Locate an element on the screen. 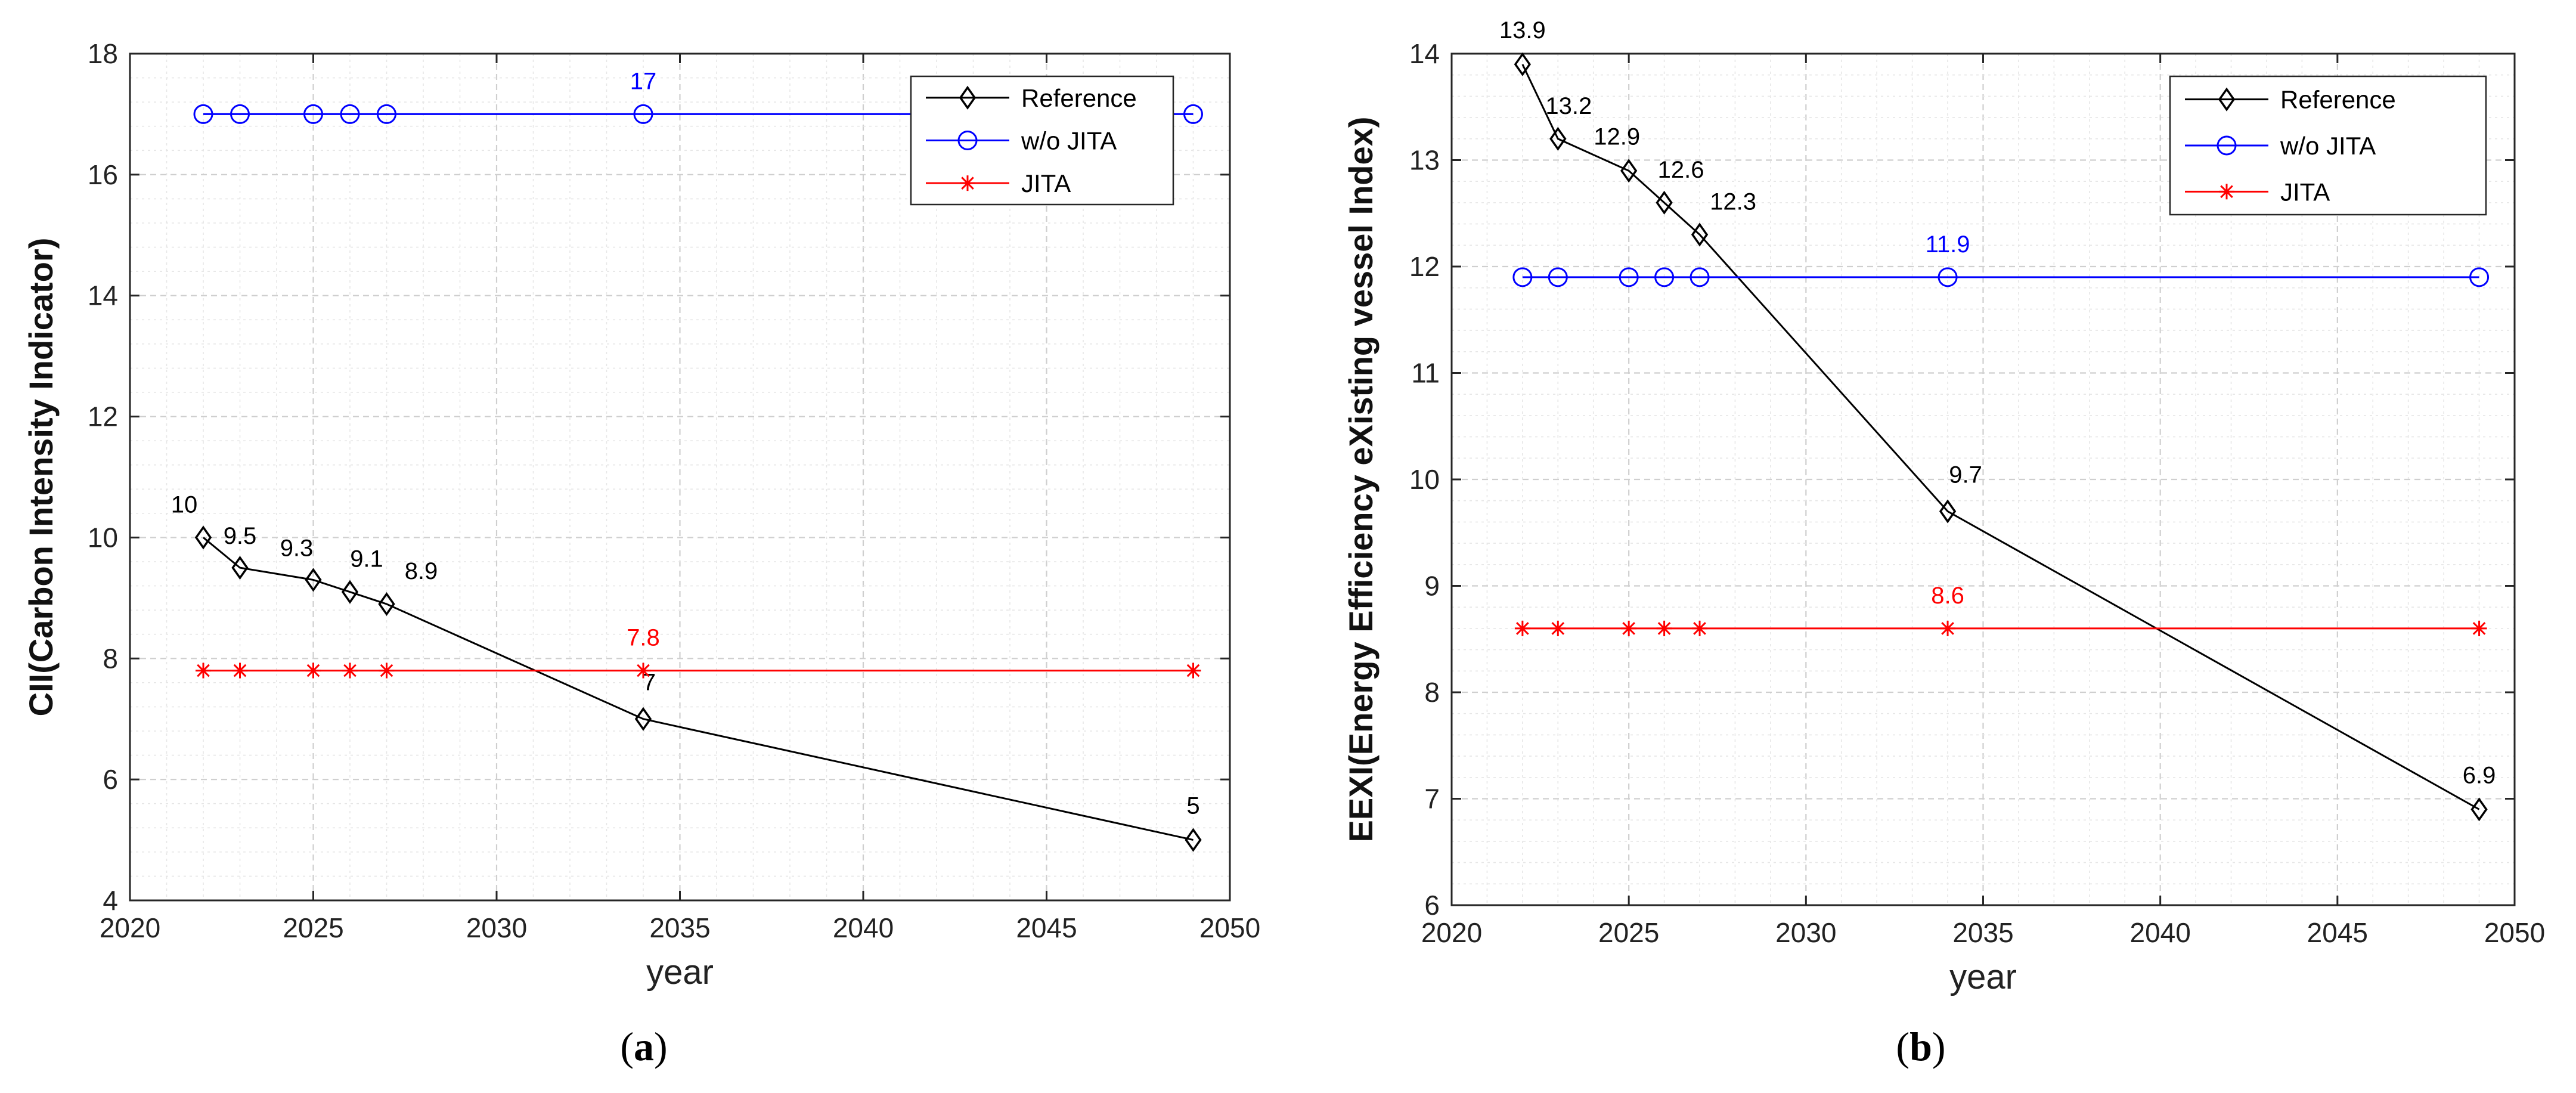 This screenshot has width=2576, height=1093. series-reference: 10 9.5 9.3 9.1 8.9 7 5 is located at coordinates (686, 671).